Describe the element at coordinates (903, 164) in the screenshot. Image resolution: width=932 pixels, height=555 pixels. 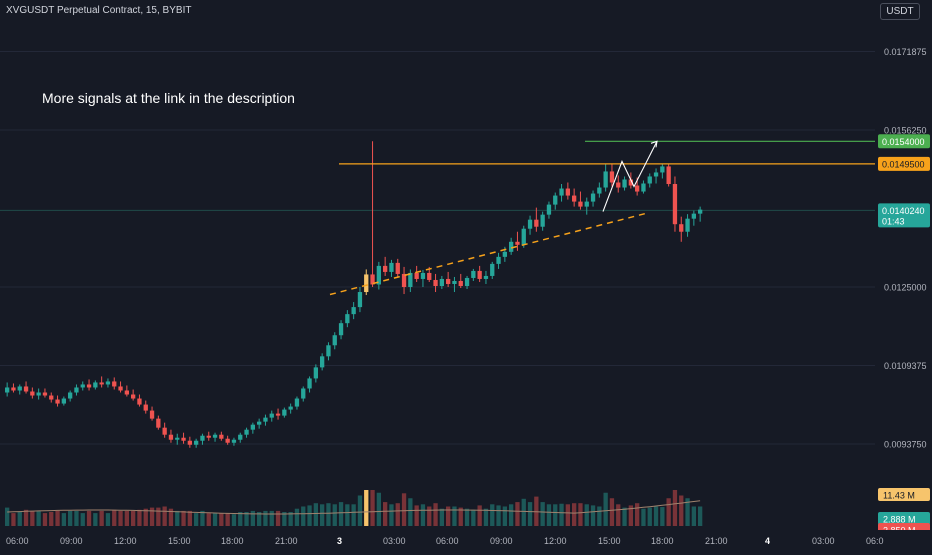
I see `price-tag-value: 0.0149500` at that location.